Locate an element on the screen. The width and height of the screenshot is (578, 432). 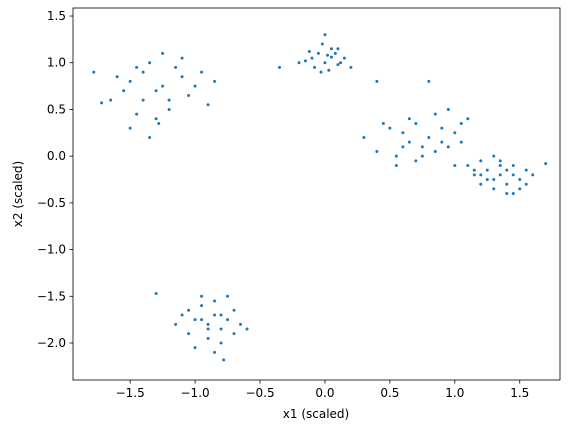
x-tick-label: −1.0 is located at coordinates (195, 393).